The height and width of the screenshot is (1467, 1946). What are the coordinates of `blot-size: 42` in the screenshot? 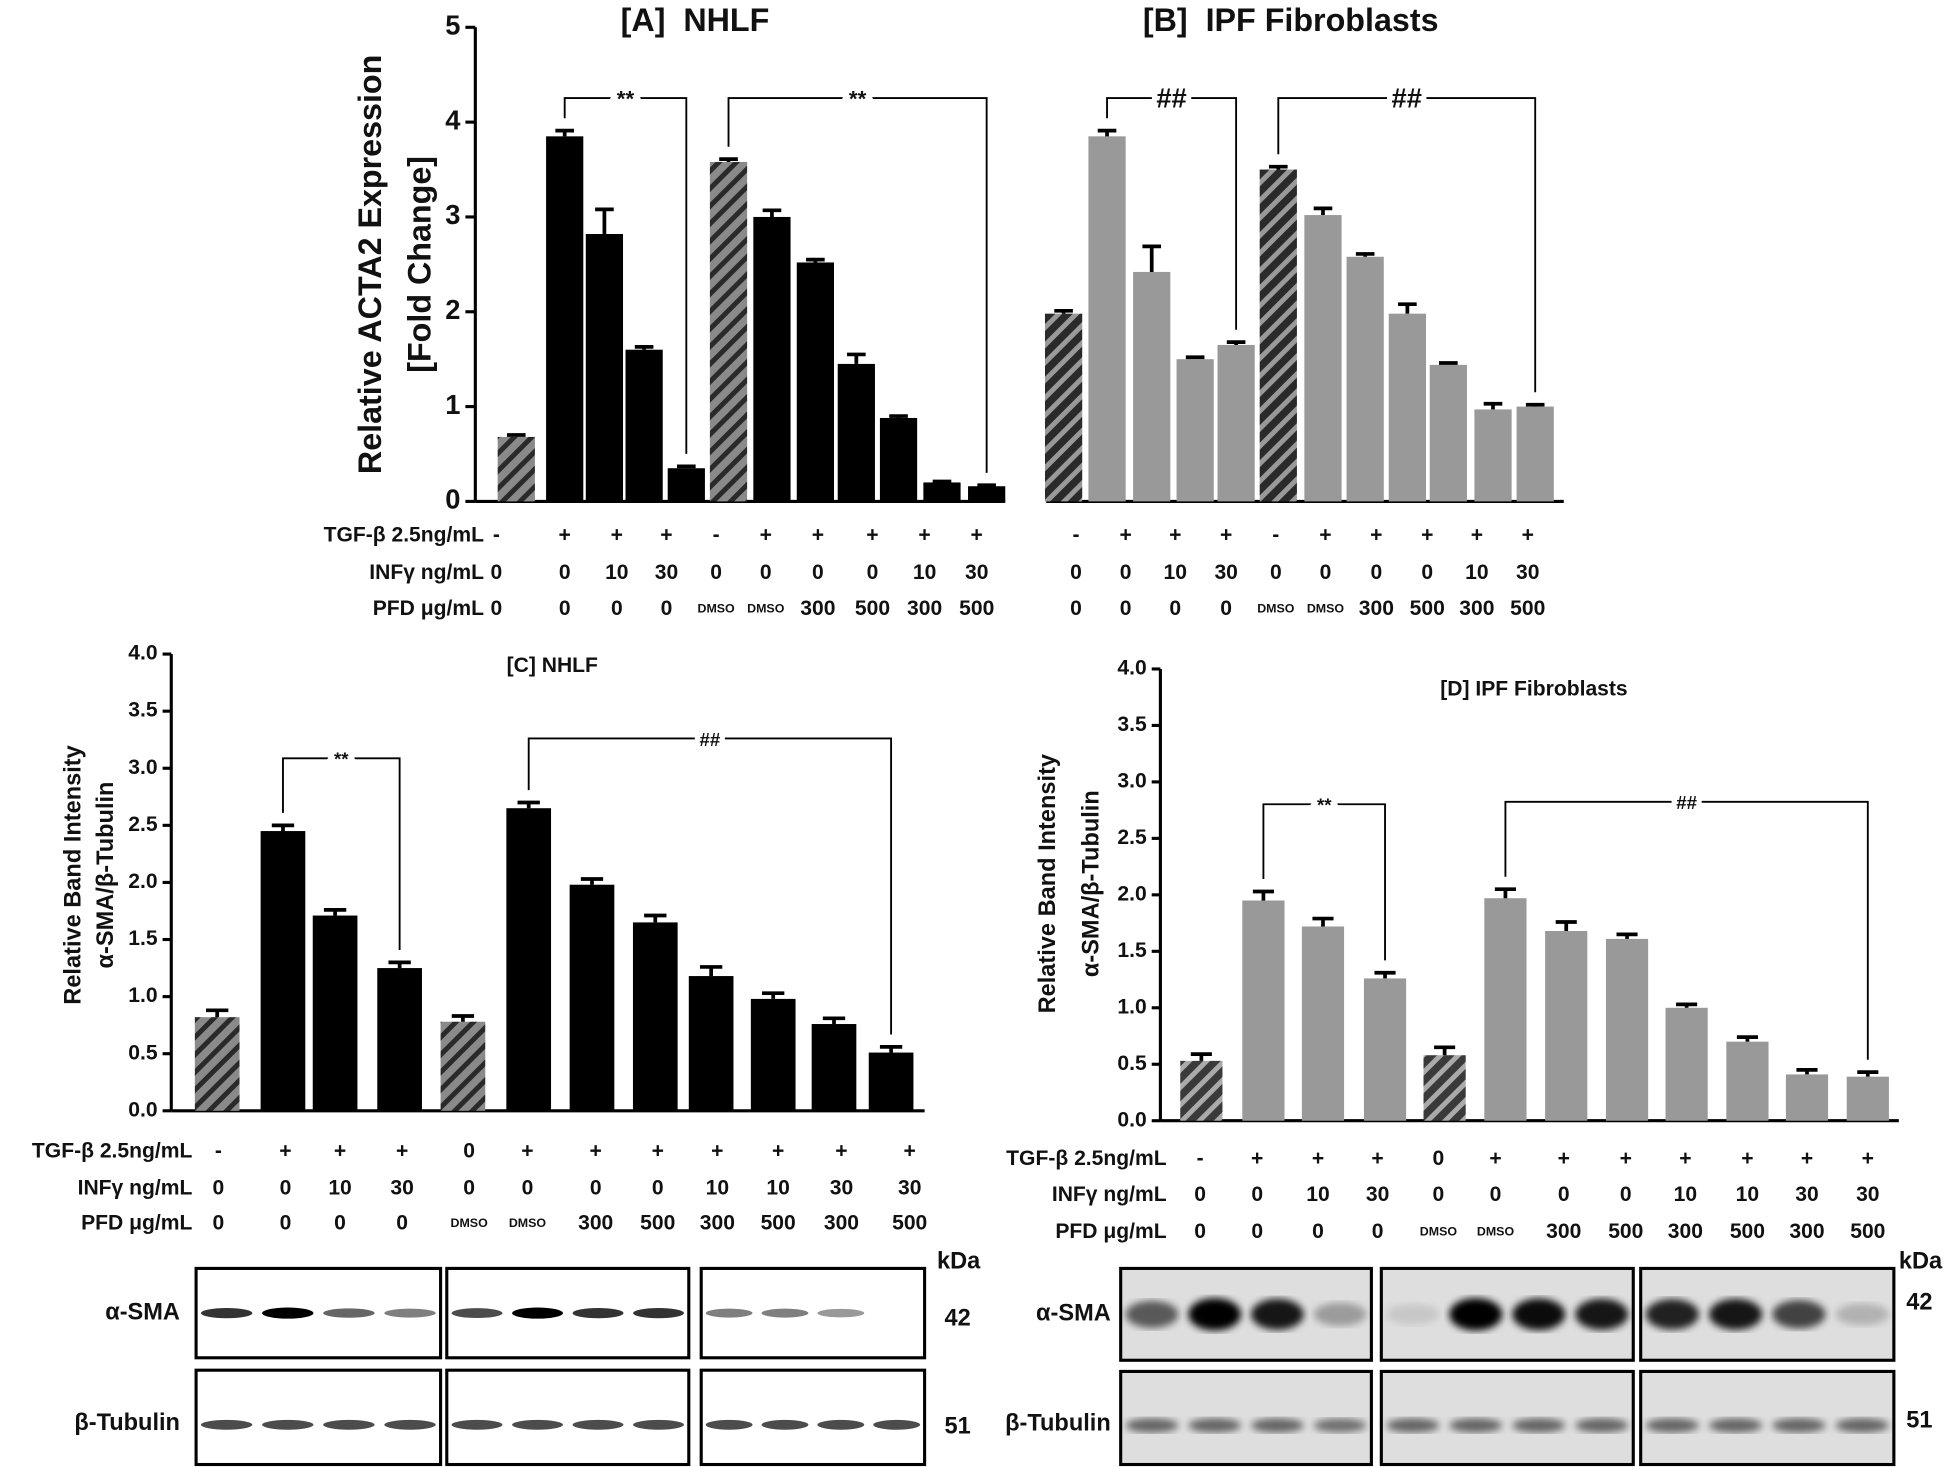 It's located at (1919, 1301).